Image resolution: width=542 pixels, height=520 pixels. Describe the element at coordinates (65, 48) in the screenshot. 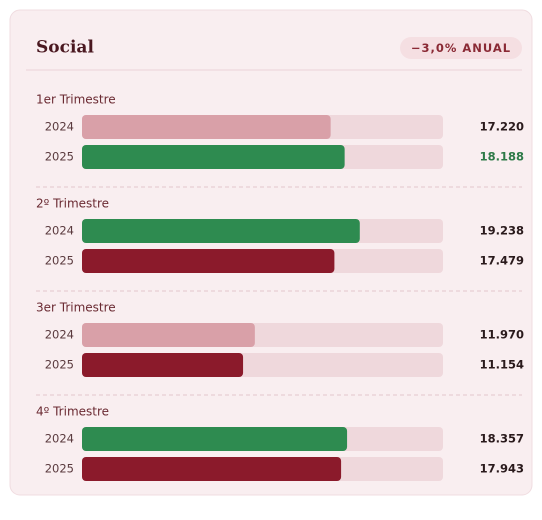

I see `card-title: Social` at that location.